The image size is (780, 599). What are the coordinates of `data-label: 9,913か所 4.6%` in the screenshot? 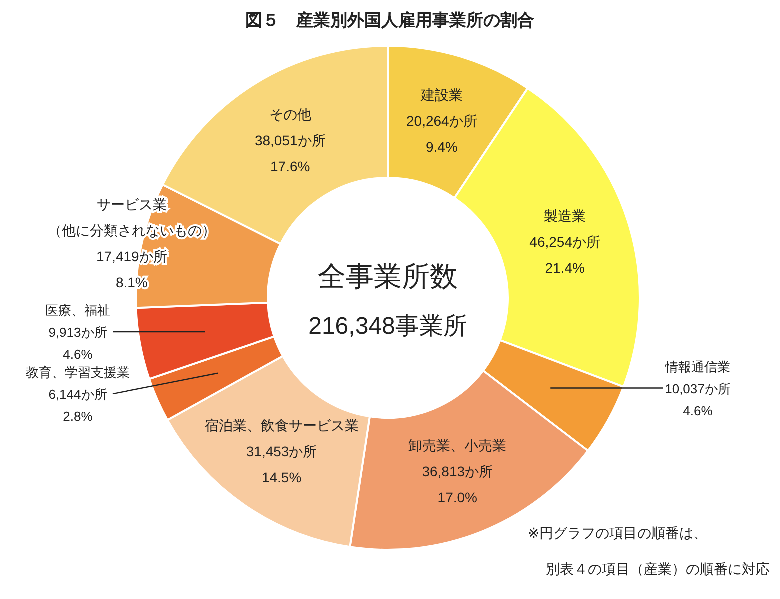 It's located at (78, 343).